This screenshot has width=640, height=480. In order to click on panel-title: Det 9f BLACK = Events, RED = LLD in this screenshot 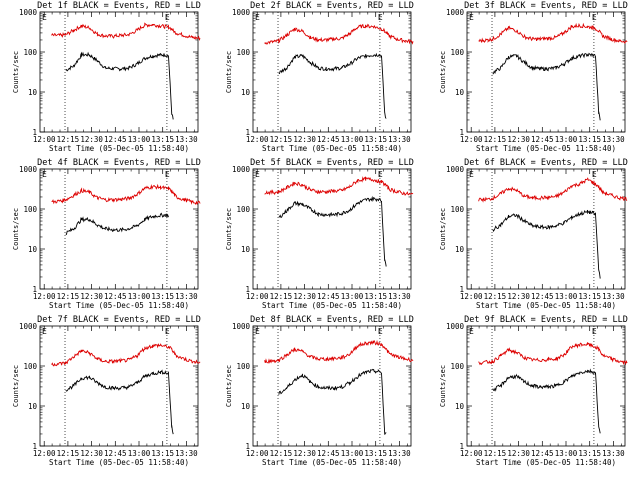, I will do `click(546, 320)`.